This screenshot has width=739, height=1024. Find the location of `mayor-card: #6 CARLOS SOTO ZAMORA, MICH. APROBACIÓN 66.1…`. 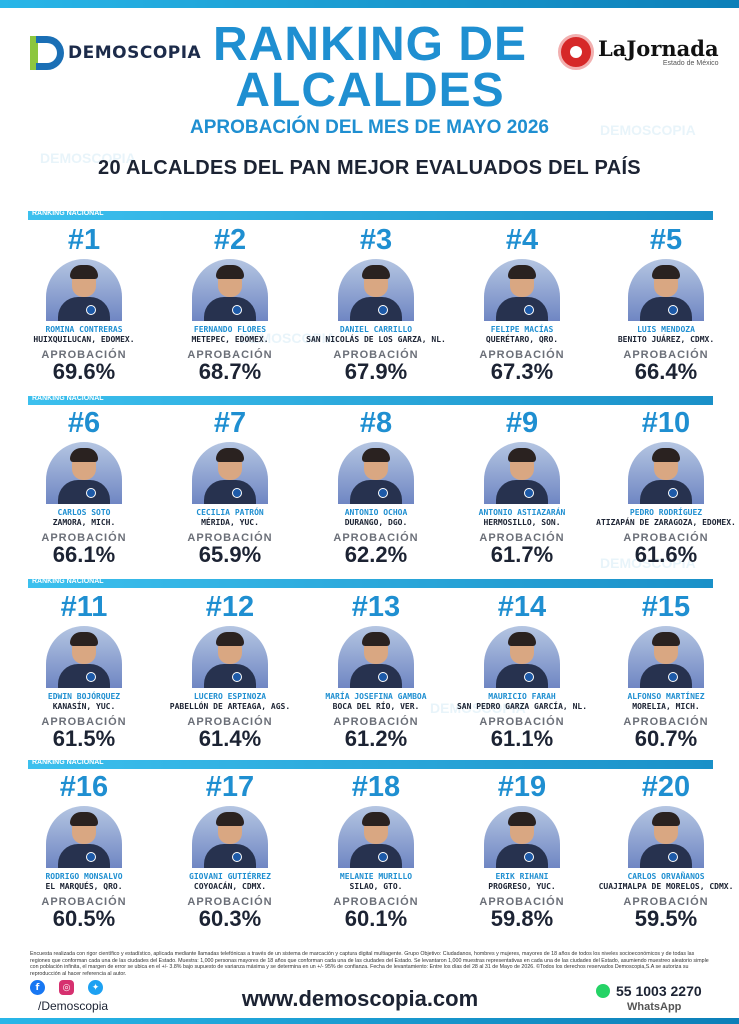

mayor-card: #6 CARLOS SOTO ZAMORA, MICH. APROBACIÓN 66.1… is located at coordinates (84, 487).